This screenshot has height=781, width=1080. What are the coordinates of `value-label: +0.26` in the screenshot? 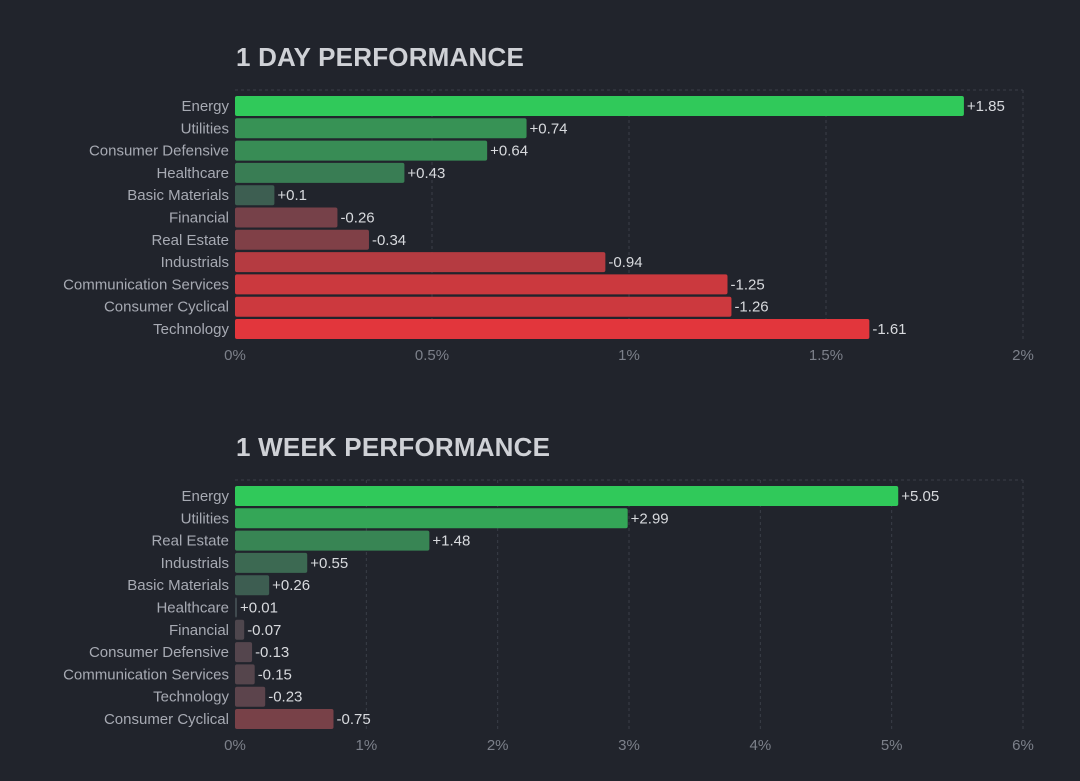 It's located at (291, 585).